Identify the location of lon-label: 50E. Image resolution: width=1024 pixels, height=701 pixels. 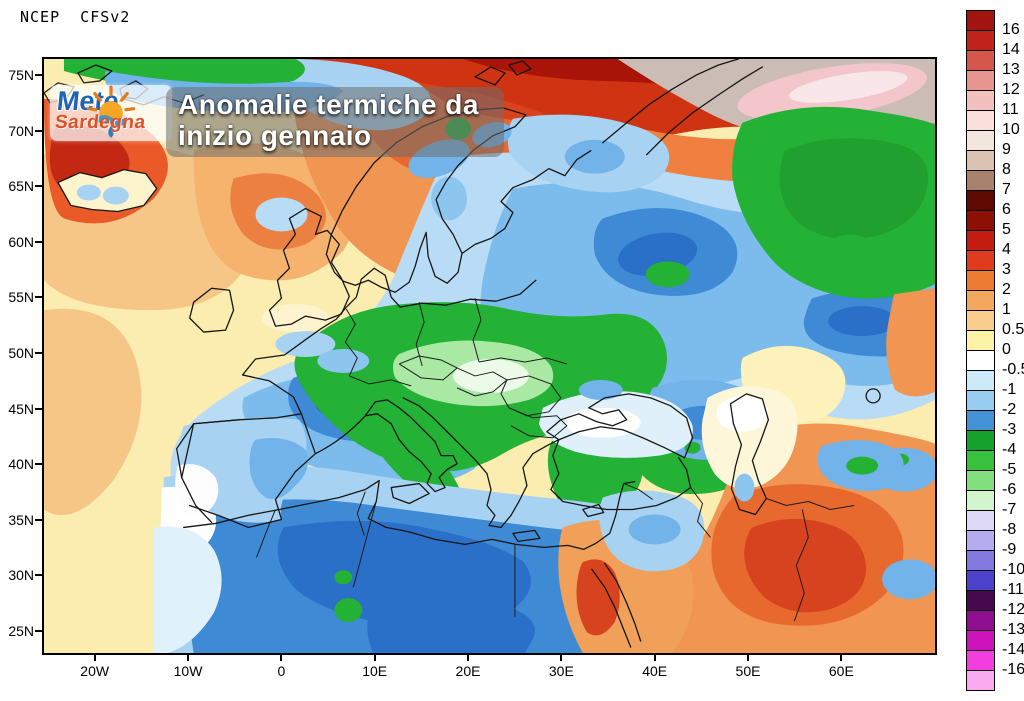
(748, 671).